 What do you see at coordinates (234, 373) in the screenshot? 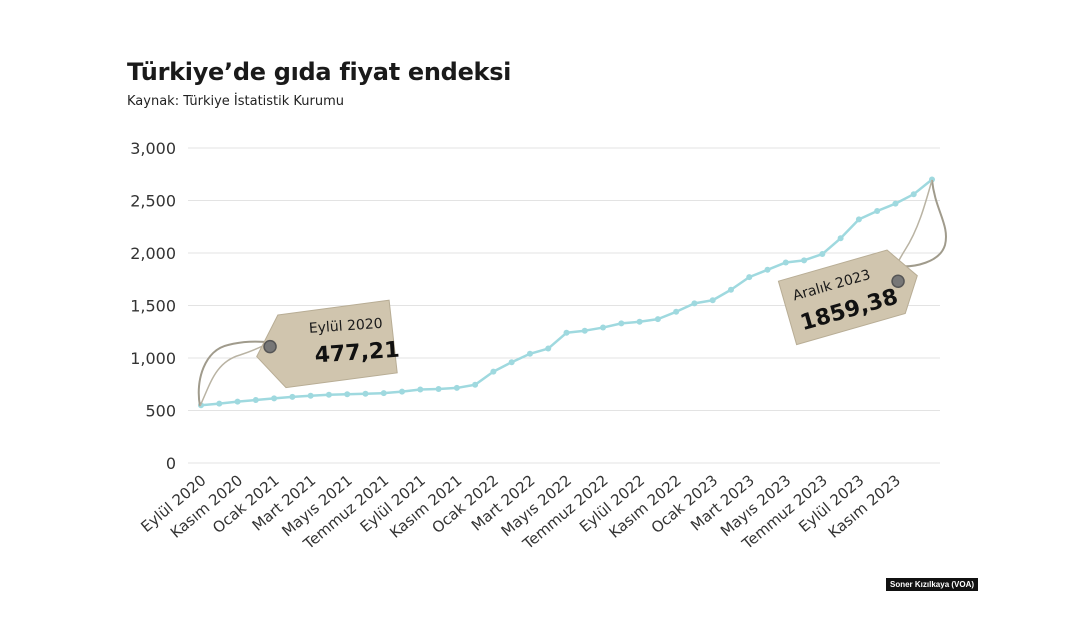
I see `tag-string-start` at bounding box center [234, 373].